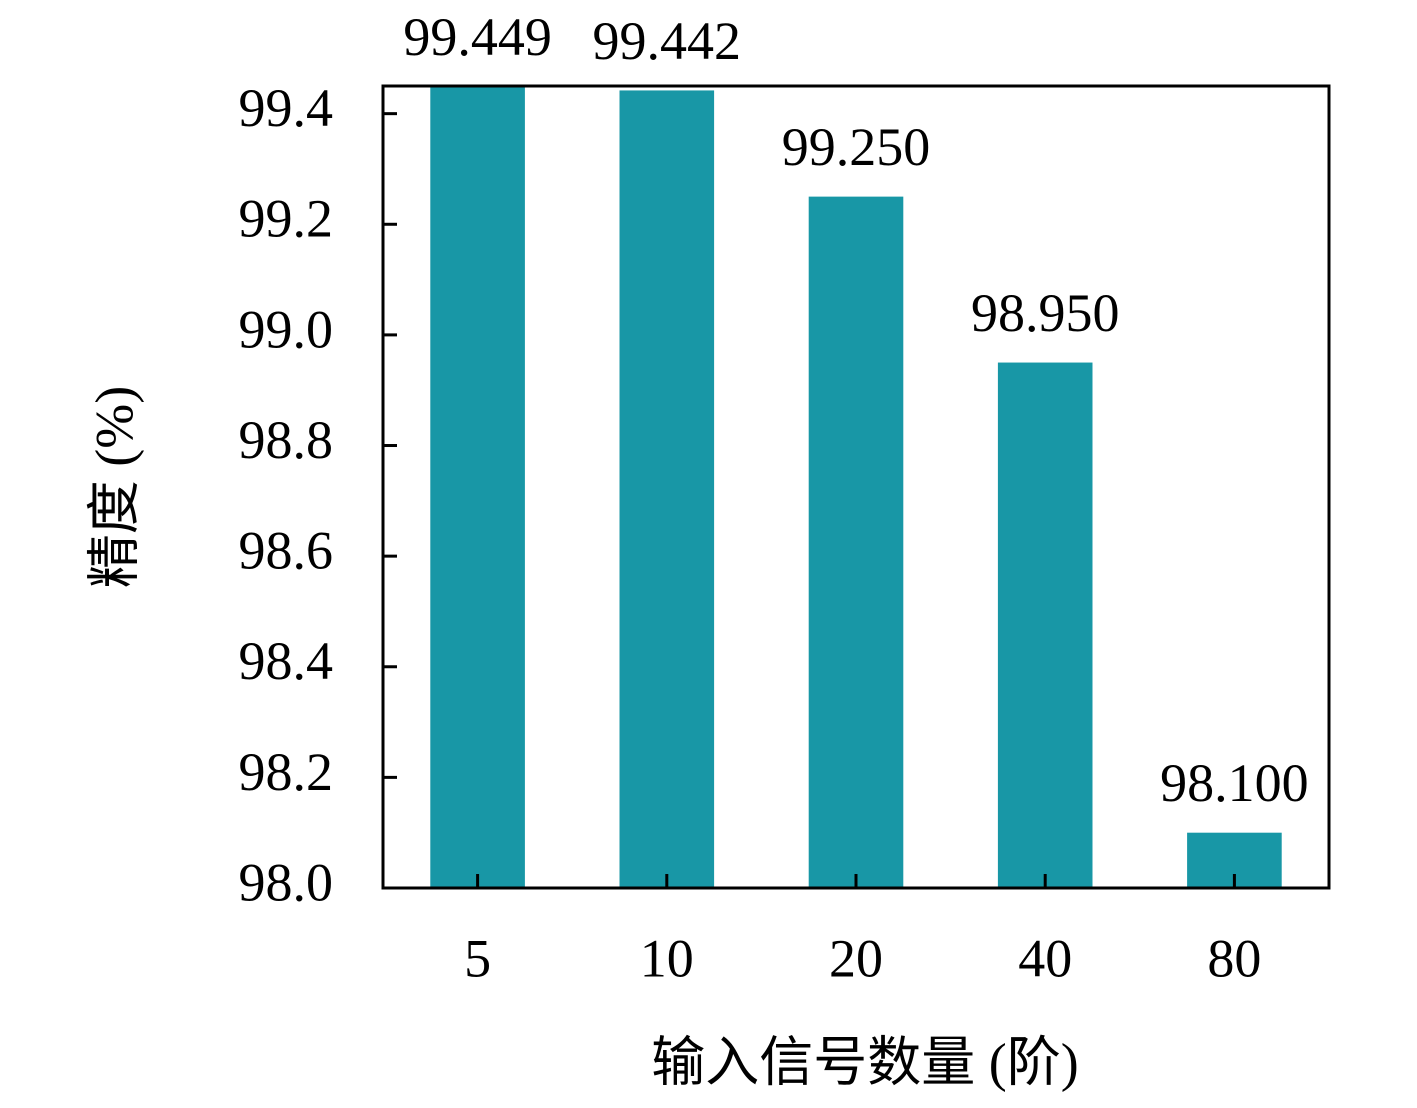 Image resolution: width=1417 pixels, height=1108 pixels. Describe the element at coordinates (286, 108) in the screenshot. I see `y-tick-label: 99.4` at that location.